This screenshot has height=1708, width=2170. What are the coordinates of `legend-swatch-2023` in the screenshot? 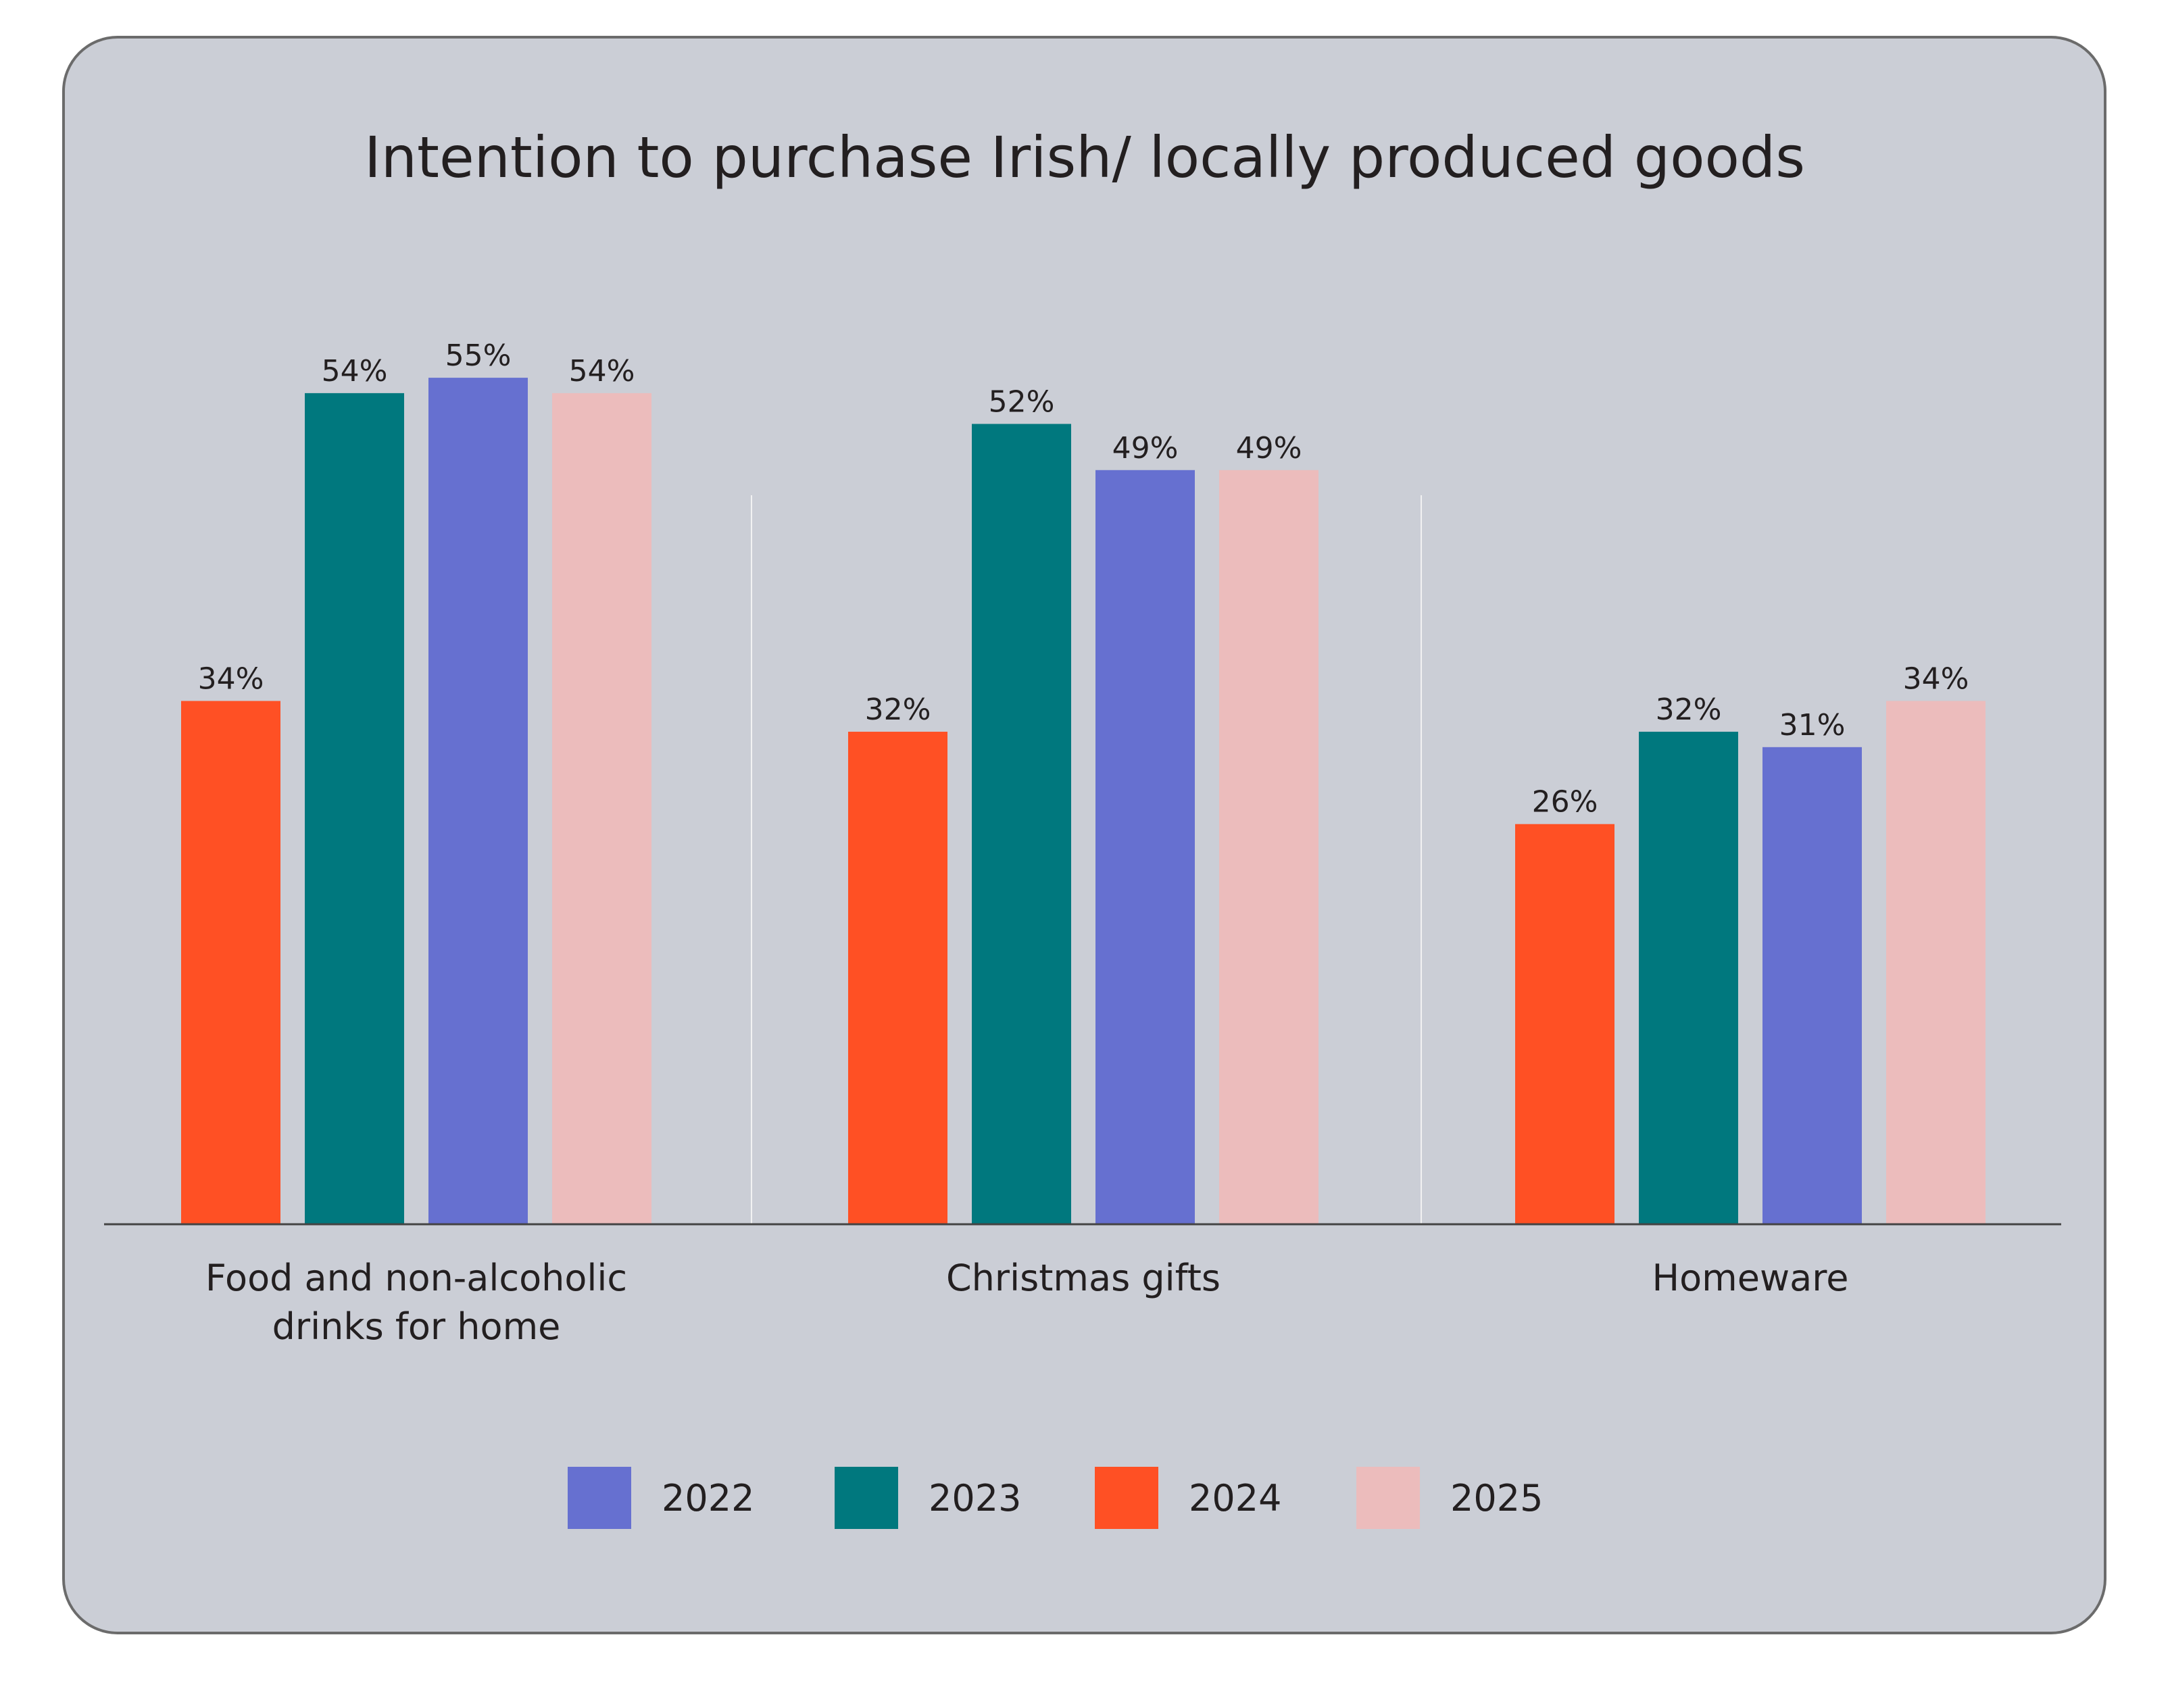 It's located at (867, 1498).